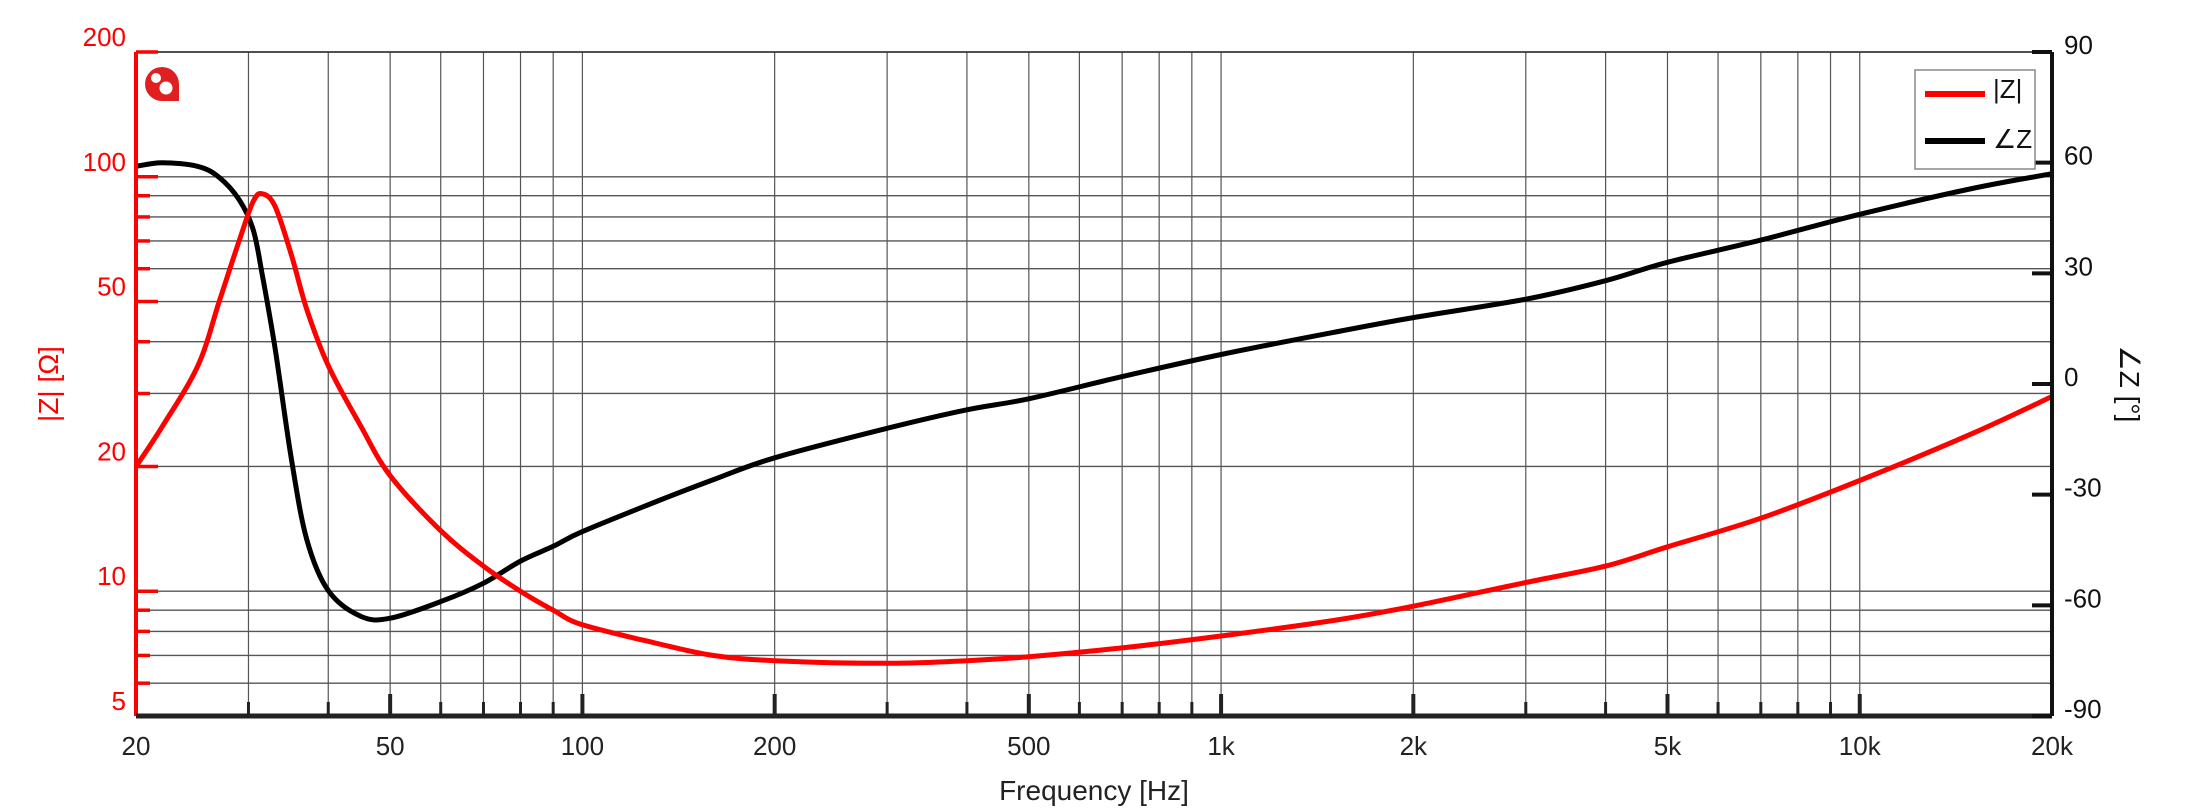 This screenshot has width=2186, height=809. What do you see at coordinates (2083, 709) in the screenshot?
I see `y2-tick-label: -90` at bounding box center [2083, 709].